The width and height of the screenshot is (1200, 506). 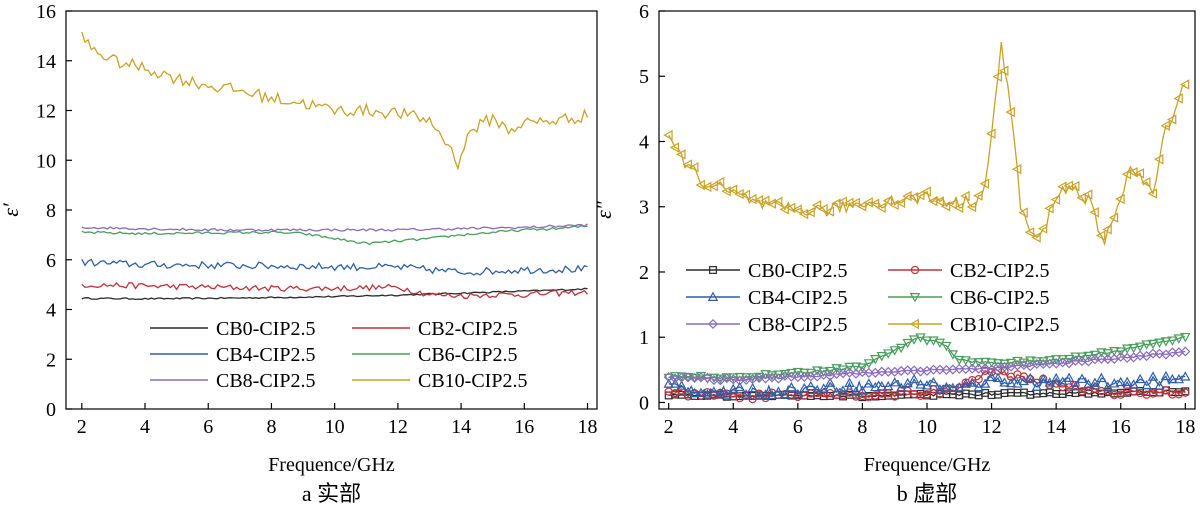 What do you see at coordinates (331, 465) in the screenshot?
I see `x-axis-title: Frequence/GHz` at bounding box center [331, 465].